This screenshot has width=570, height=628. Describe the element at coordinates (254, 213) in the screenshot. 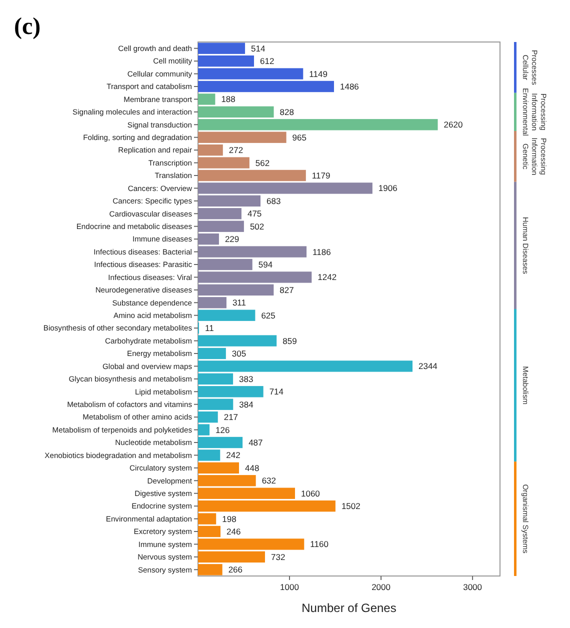

I see `data-label: 475` at that location.